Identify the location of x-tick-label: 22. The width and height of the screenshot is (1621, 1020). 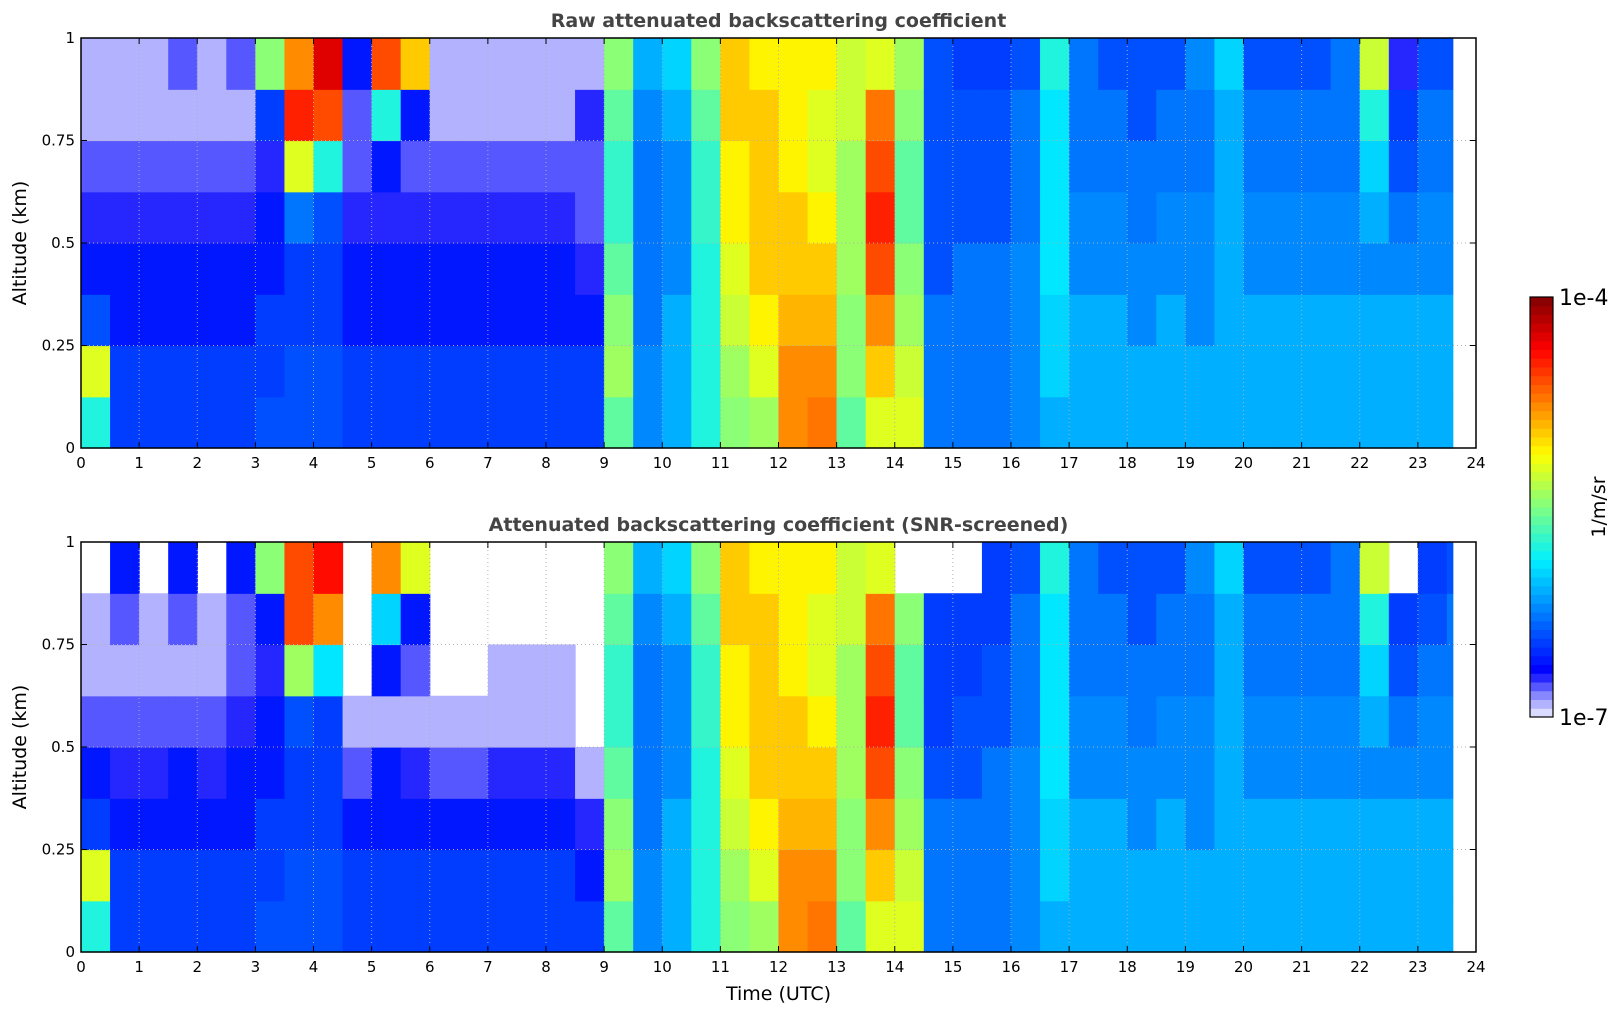
(1359, 967).